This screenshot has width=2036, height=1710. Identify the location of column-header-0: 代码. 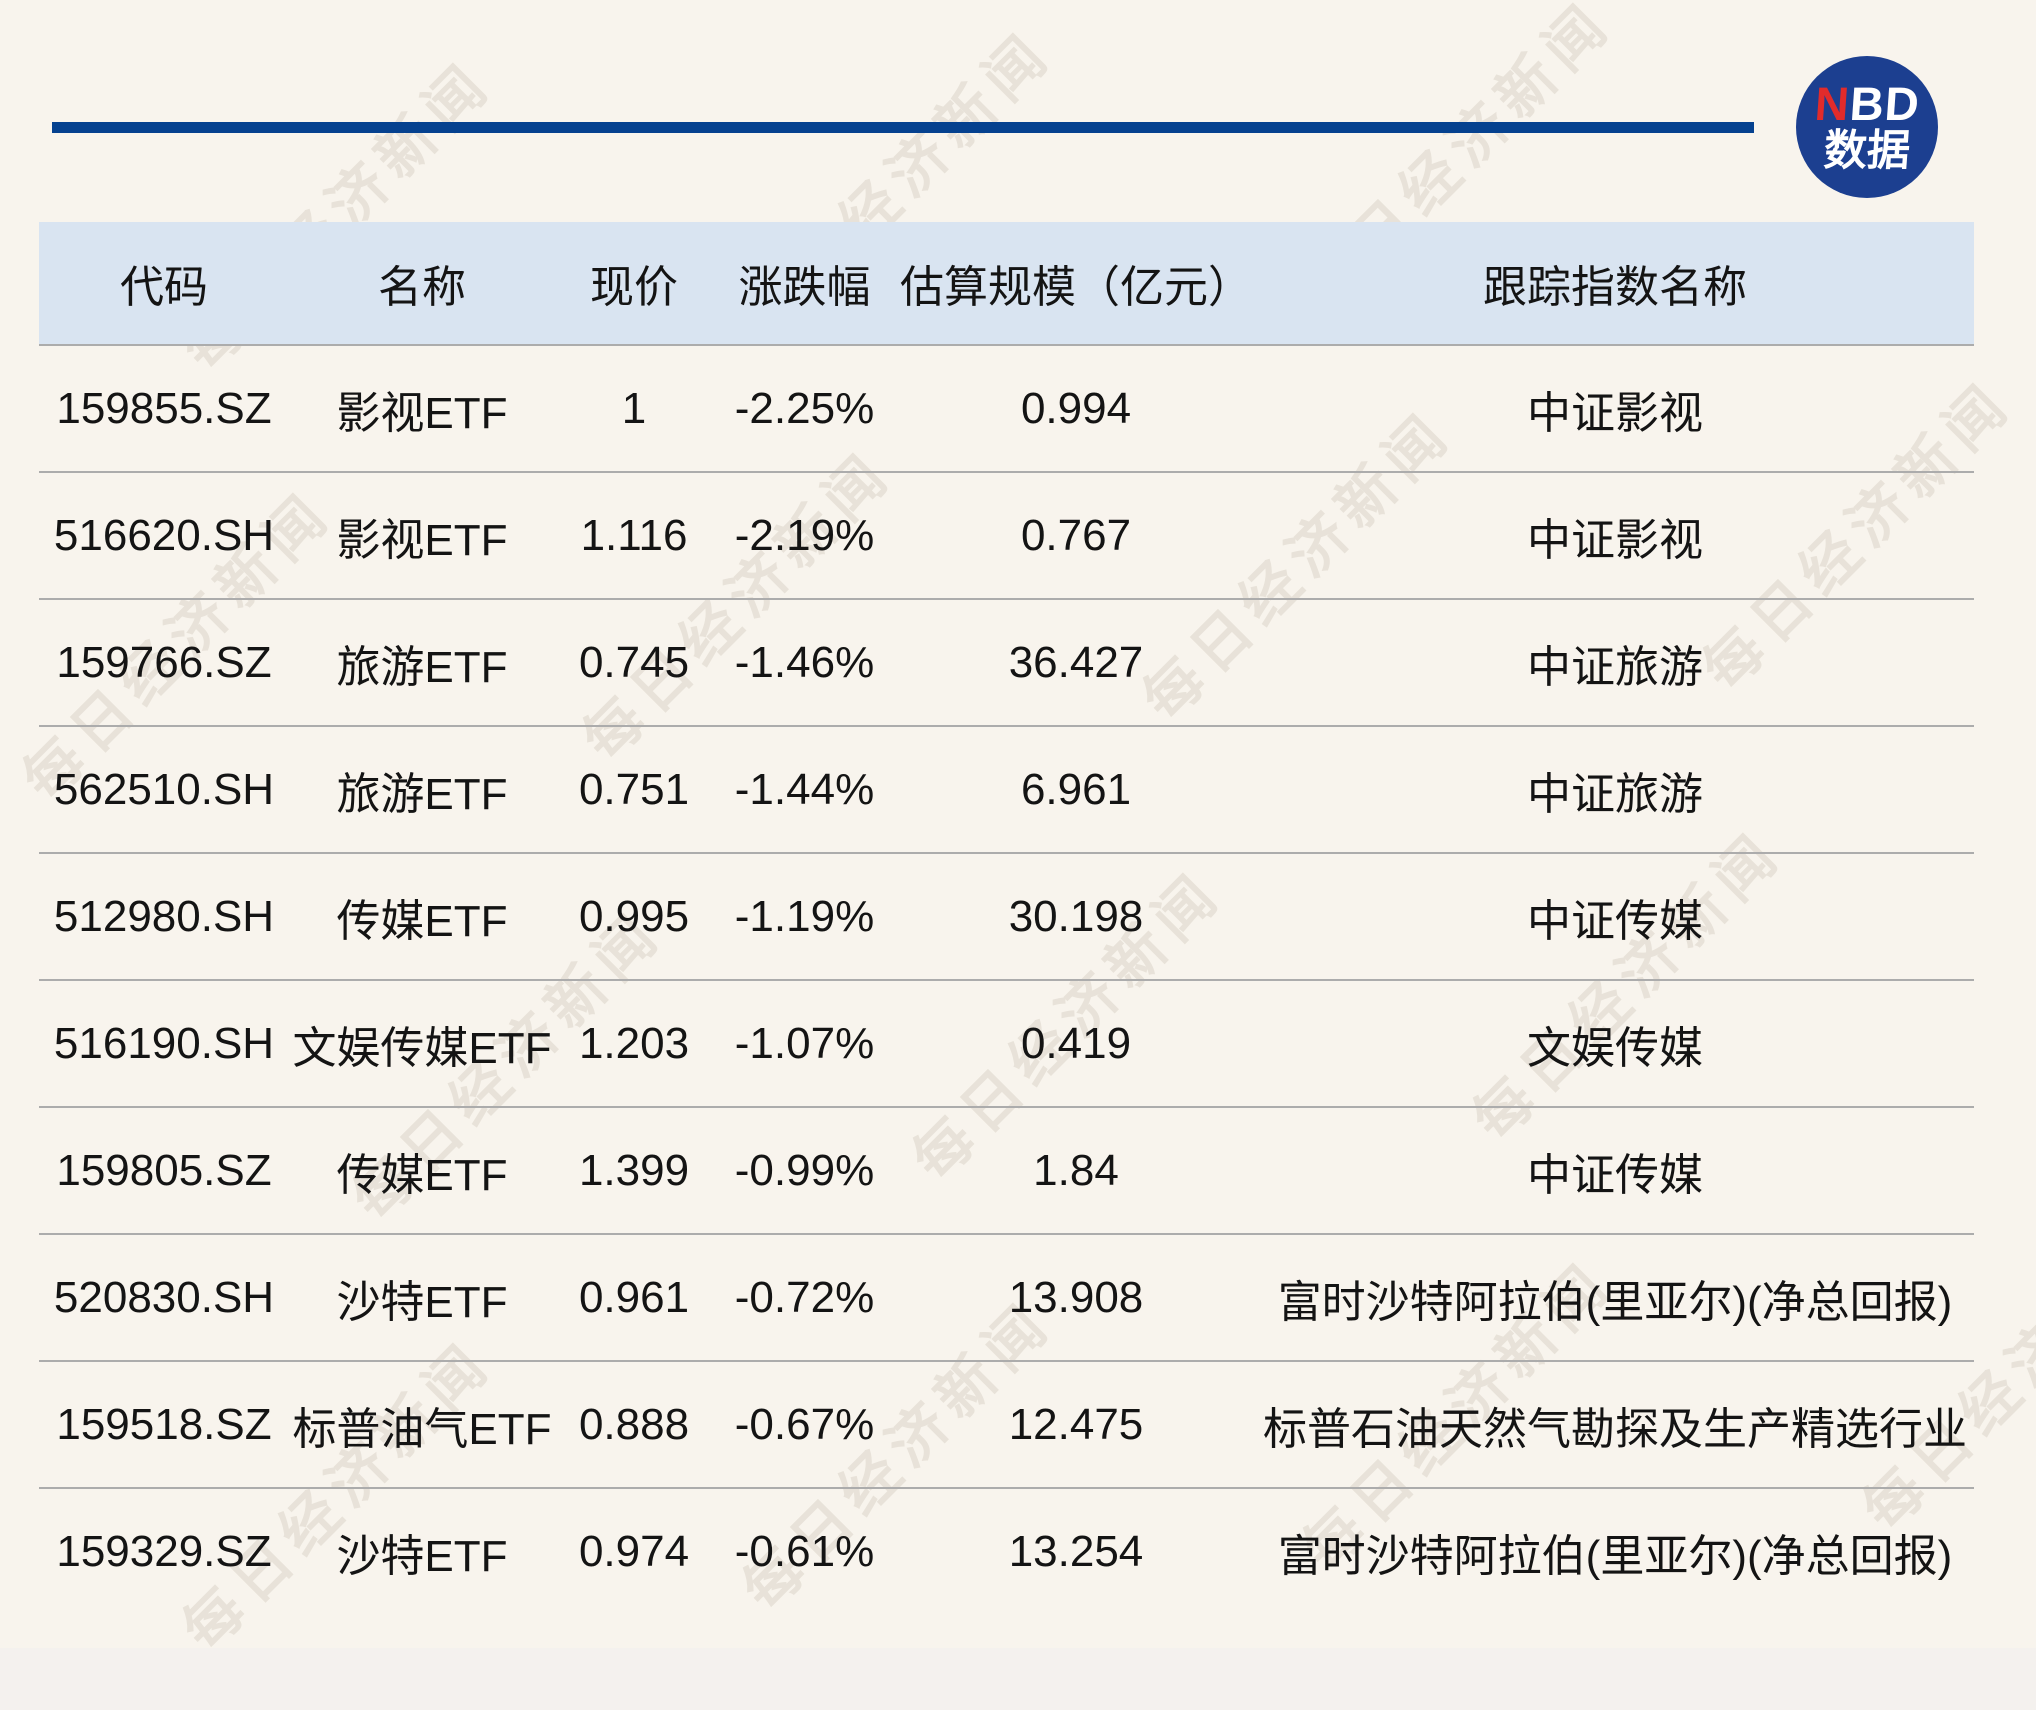
(164, 284).